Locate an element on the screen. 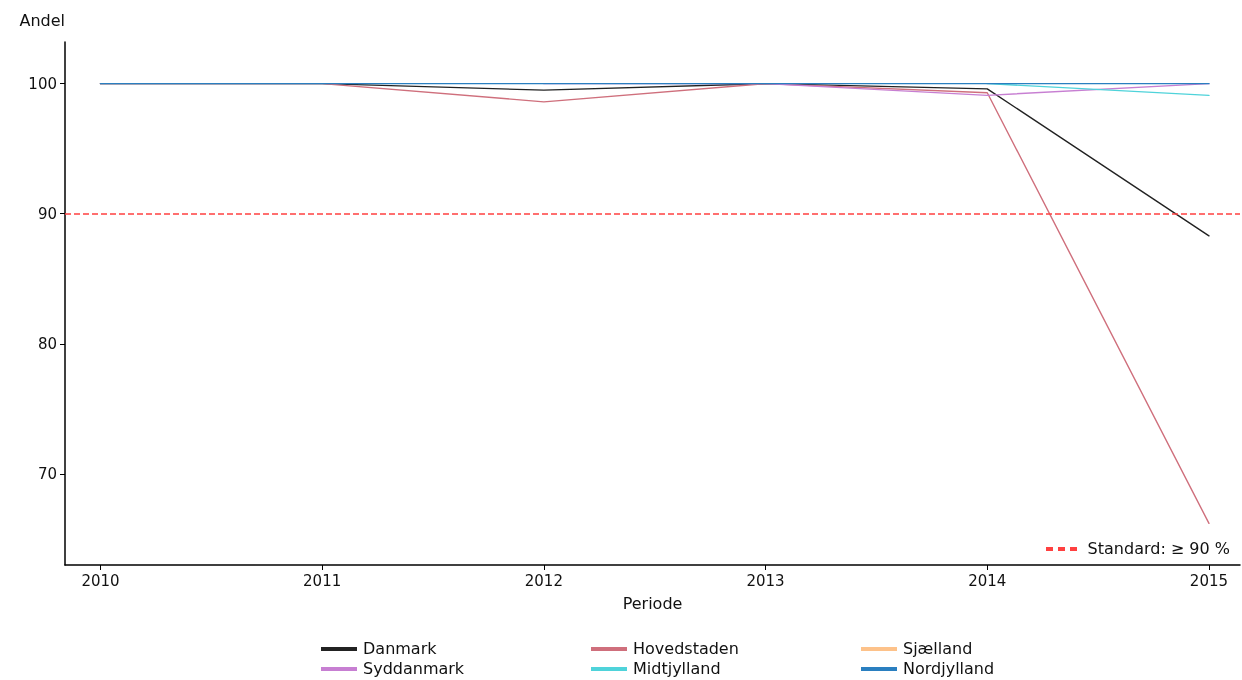 The image size is (1242, 680). legend-label: Sjælland is located at coordinates (938, 648).